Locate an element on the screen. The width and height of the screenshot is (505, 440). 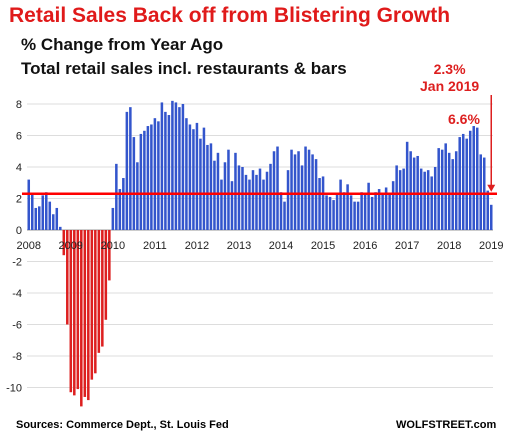
x-tick-label: 2017 is located at coordinates (407, 246).